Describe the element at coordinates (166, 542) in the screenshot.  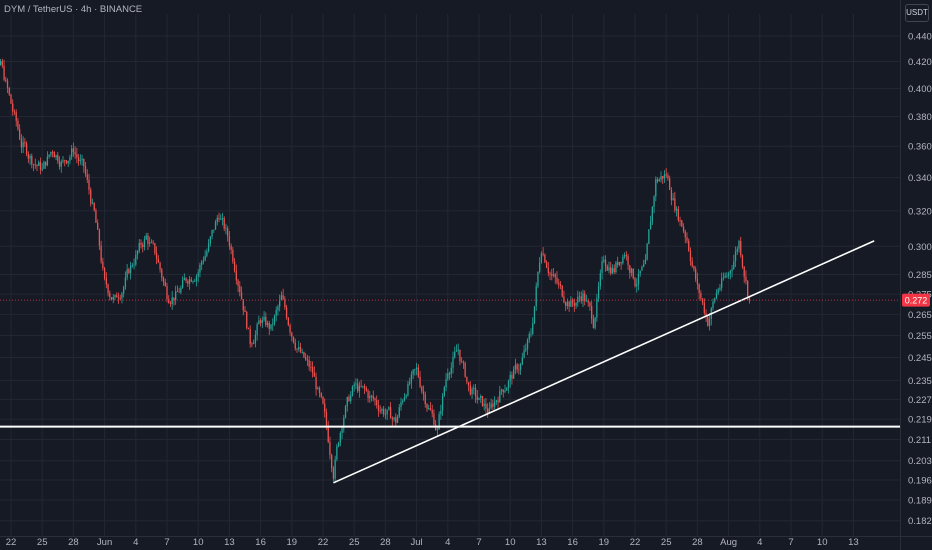
I see `x-tick-label: 7` at that location.